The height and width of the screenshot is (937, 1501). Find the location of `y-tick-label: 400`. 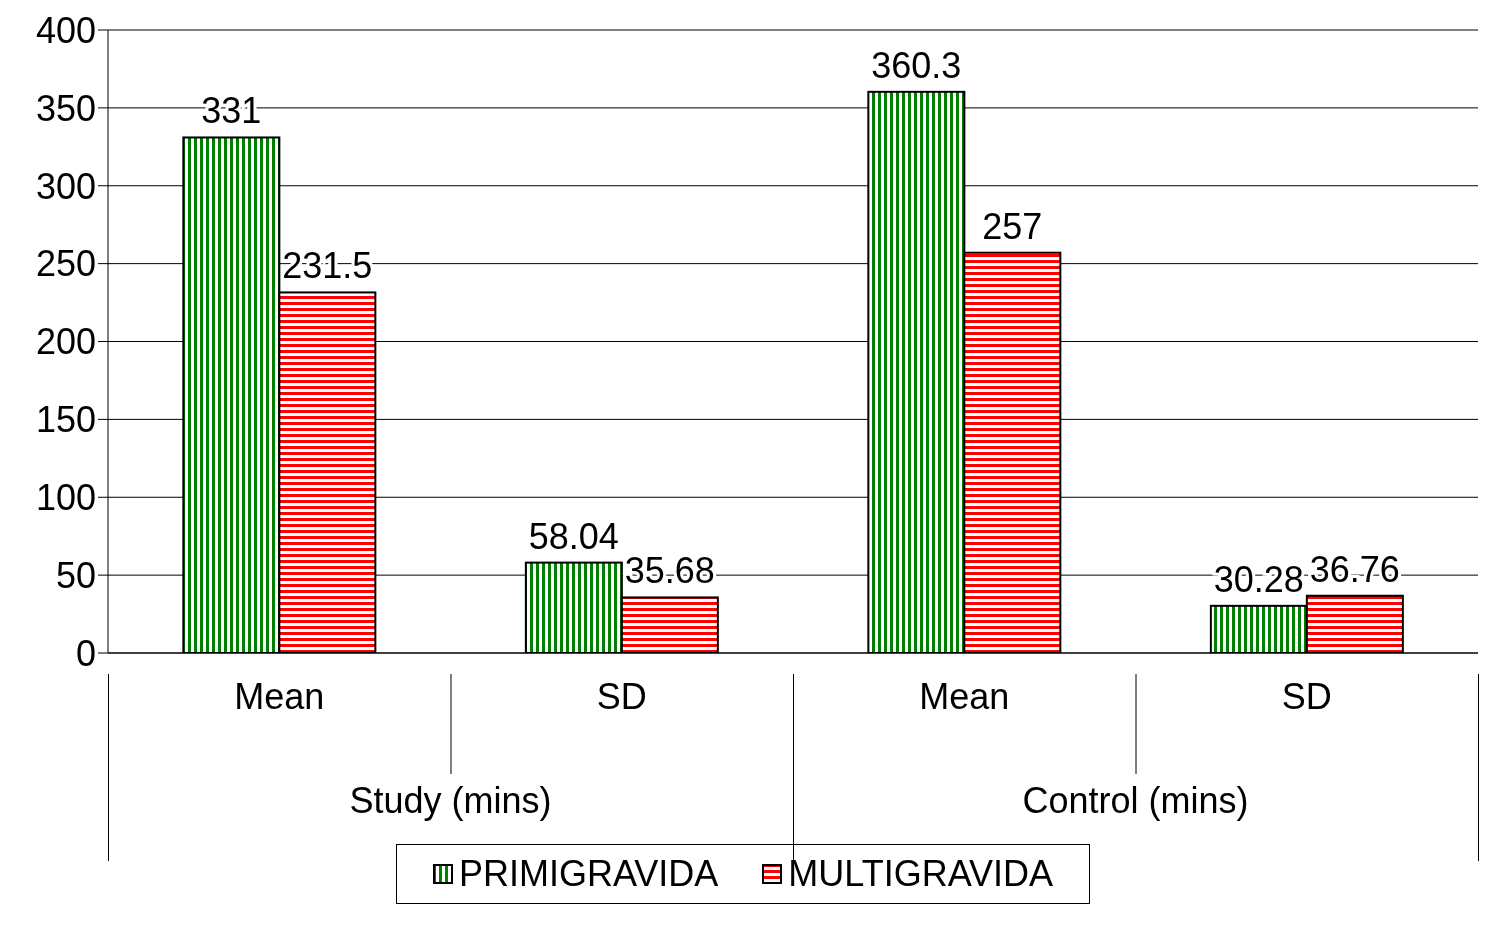

y-tick-label: 400 is located at coordinates (65, 30).